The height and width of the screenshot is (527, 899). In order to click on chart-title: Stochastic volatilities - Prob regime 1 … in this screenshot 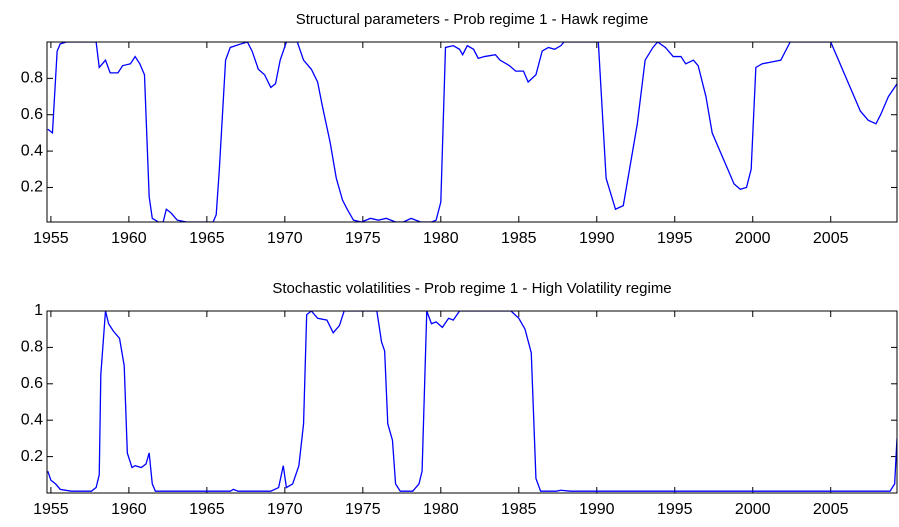, I will do `click(471, 288)`.